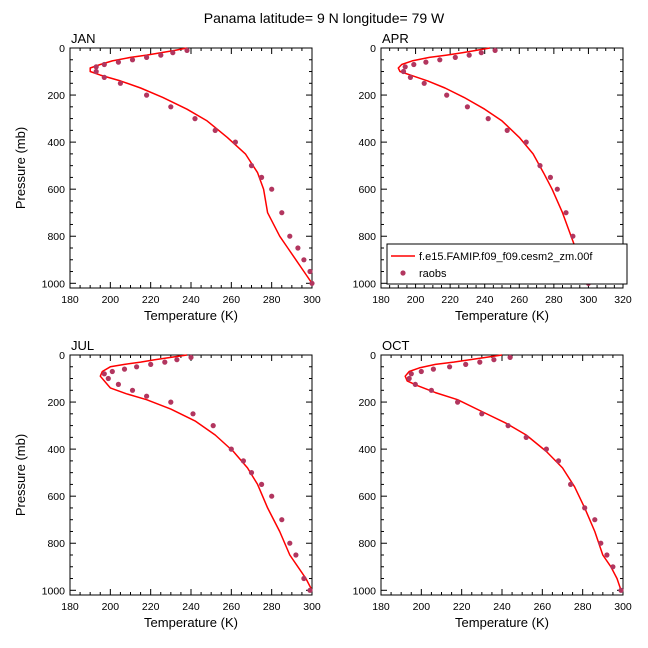 The width and height of the screenshot is (648, 648). What do you see at coordinates (623, 300) in the screenshot?
I see `x-tick-label: 320` at bounding box center [623, 300].